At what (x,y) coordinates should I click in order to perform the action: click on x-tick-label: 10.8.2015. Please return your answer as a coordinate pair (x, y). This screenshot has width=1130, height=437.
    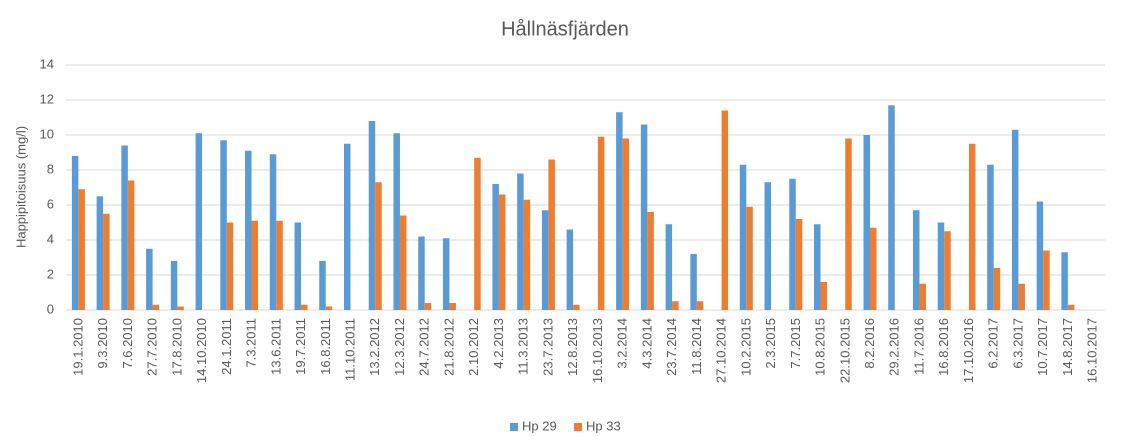
    Looking at the image, I should click on (820, 347).